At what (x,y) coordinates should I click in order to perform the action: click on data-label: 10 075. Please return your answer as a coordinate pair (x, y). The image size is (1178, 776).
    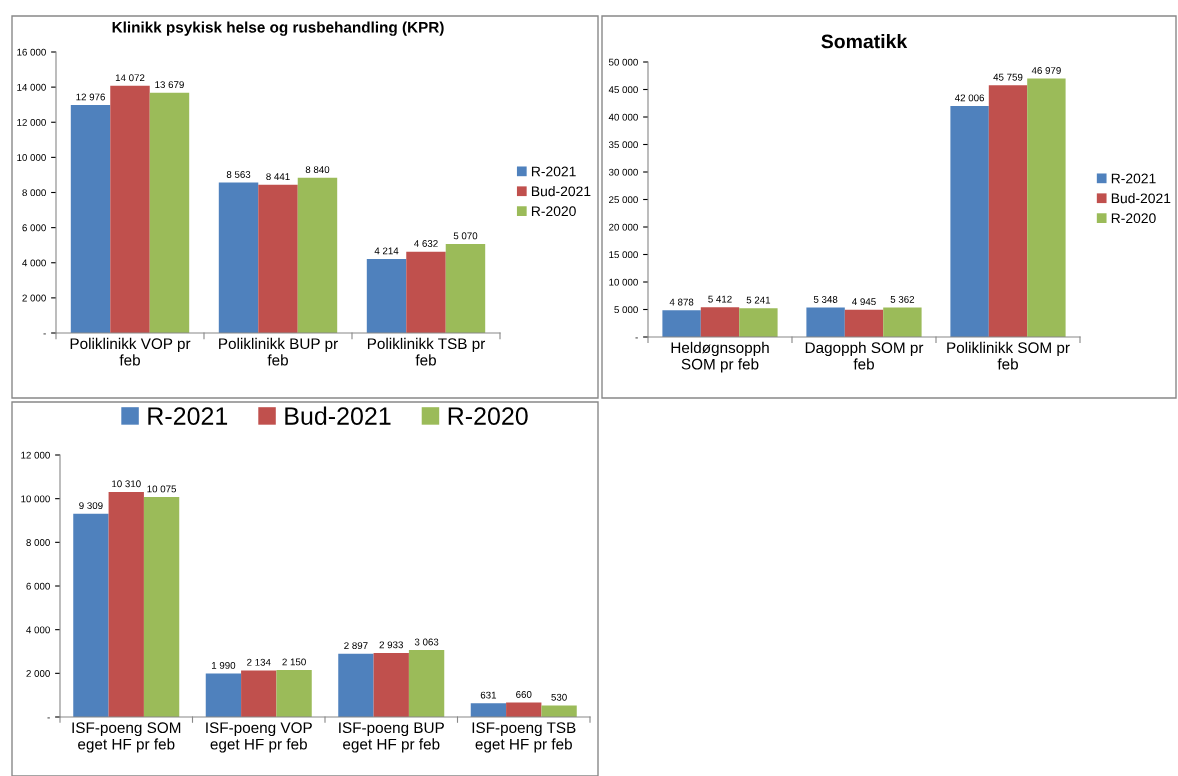
    Looking at the image, I should click on (162, 489).